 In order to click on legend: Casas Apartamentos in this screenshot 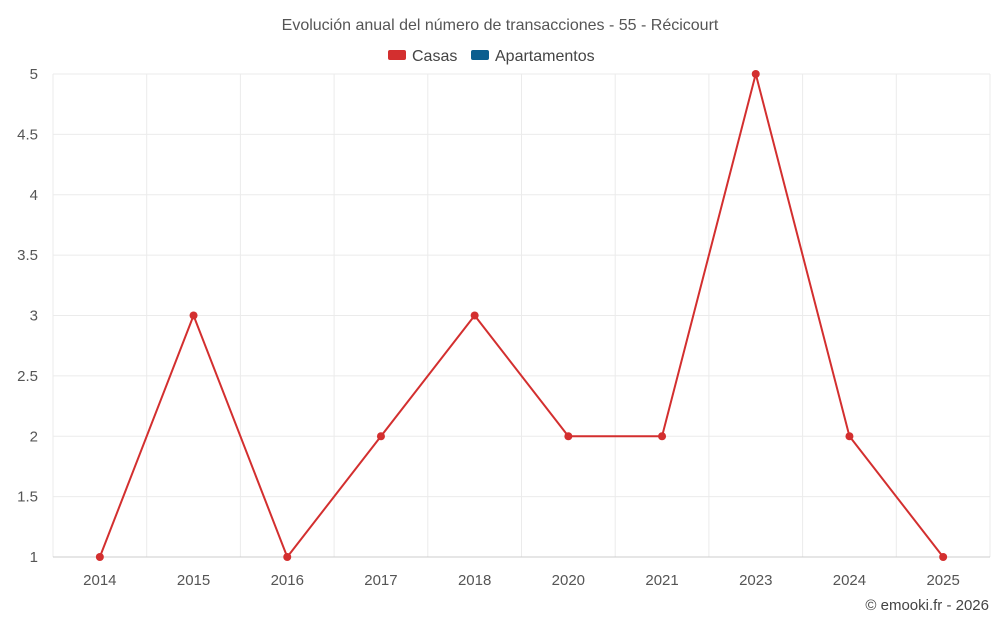, I will do `click(491, 56)`.